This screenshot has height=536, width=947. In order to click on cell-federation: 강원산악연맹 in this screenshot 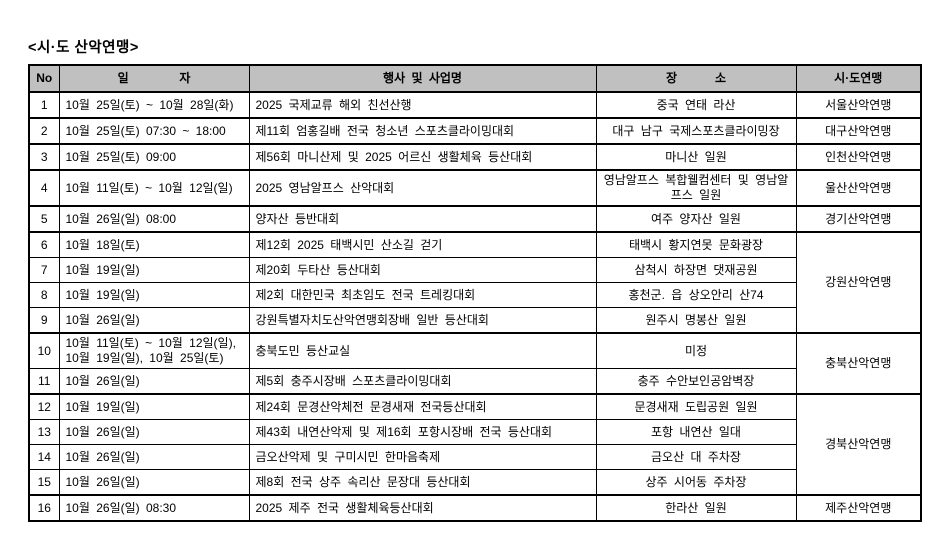, I will do `click(858, 282)`.